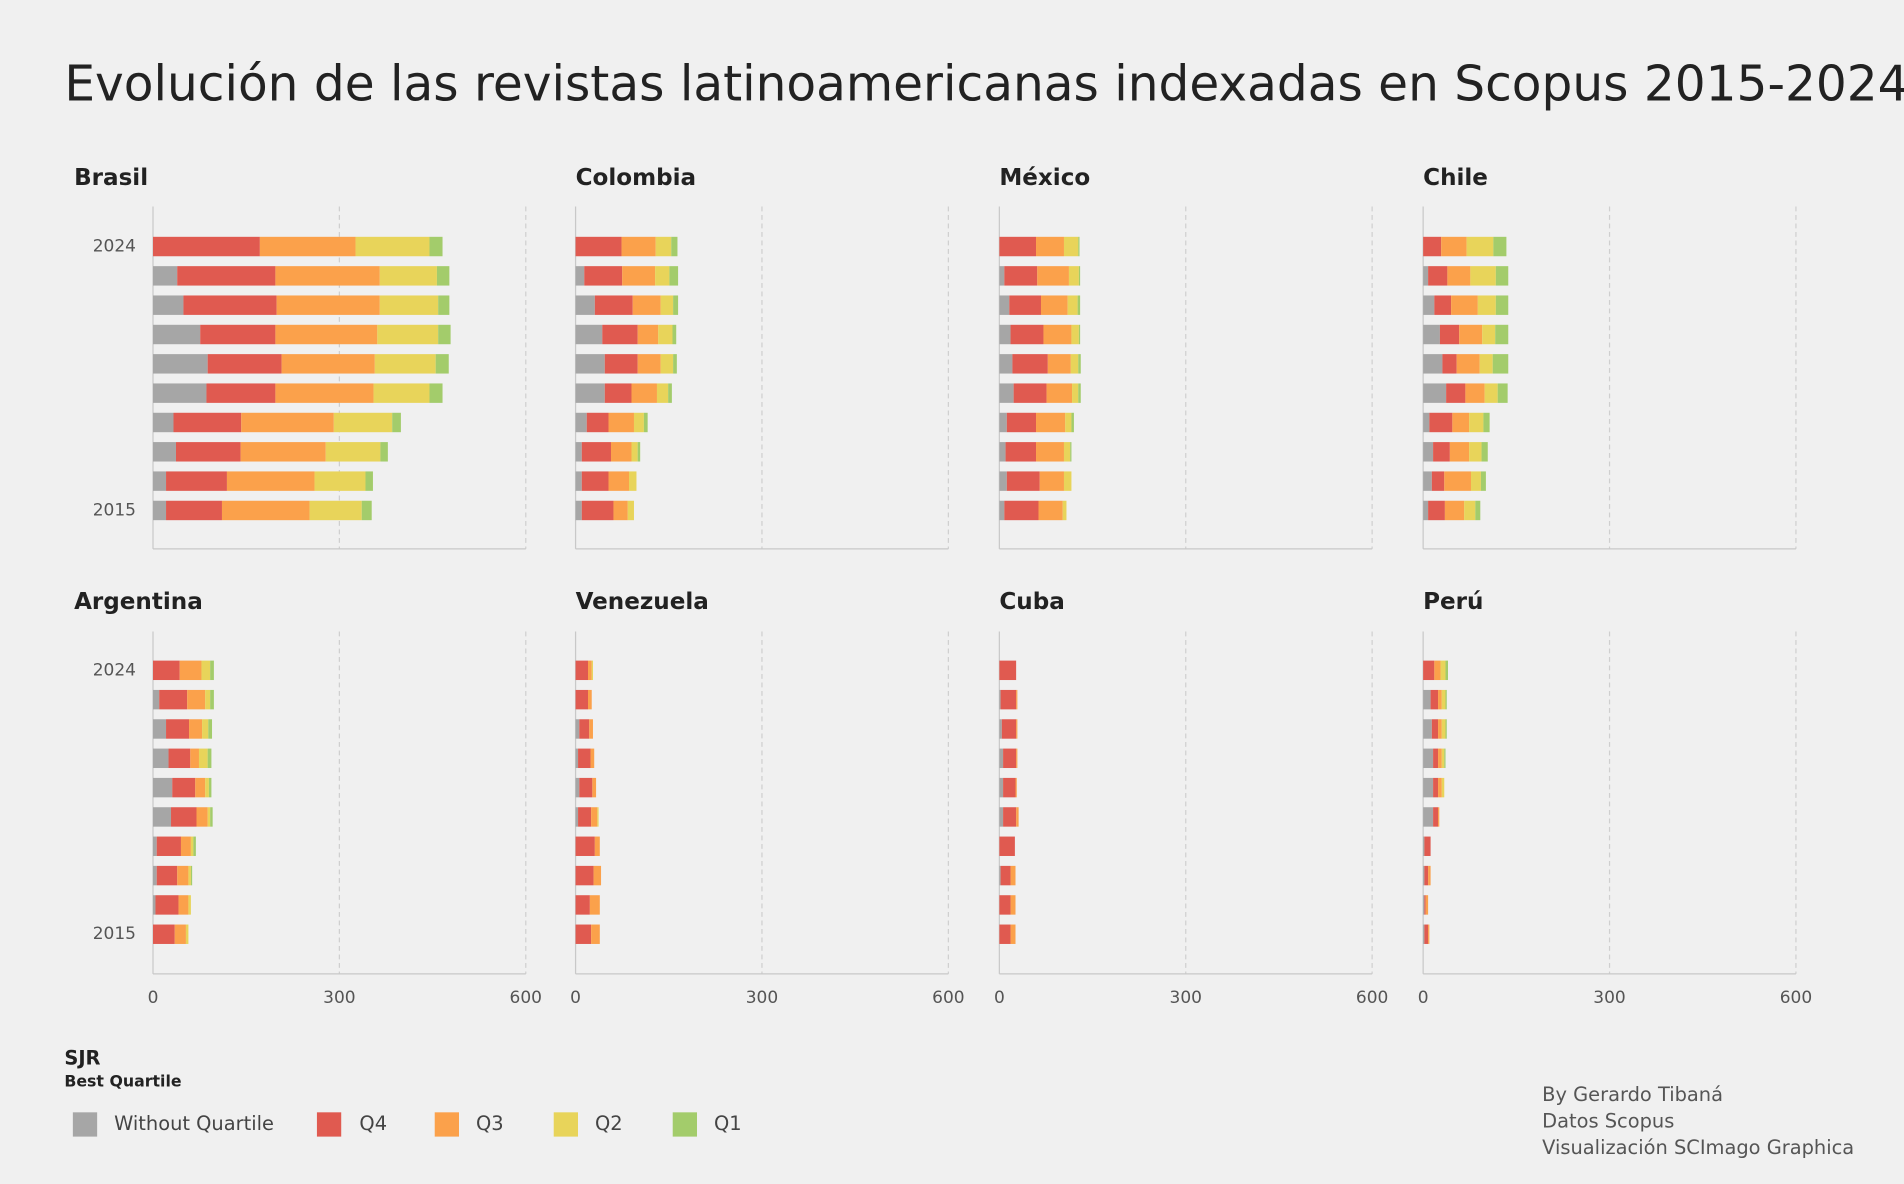 Image resolution: width=1904 pixels, height=1184 pixels. What do you see at coordinates (1372, 998) in the screenshot?
I see `x-tick-label: 600` at bounding box center [1372, 998].